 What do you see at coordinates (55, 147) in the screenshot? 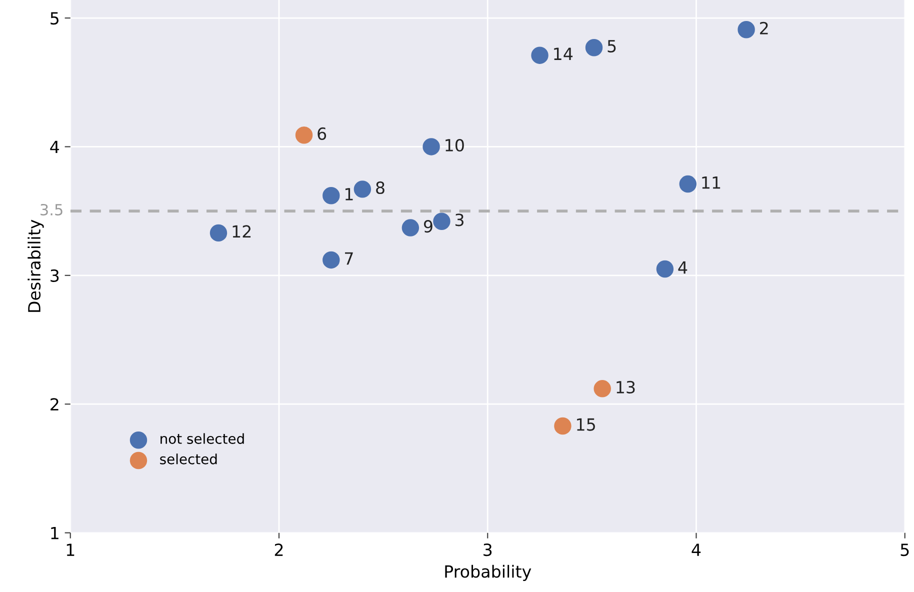
I see `y-tick-label: 4` at bounding box center [55, 147].